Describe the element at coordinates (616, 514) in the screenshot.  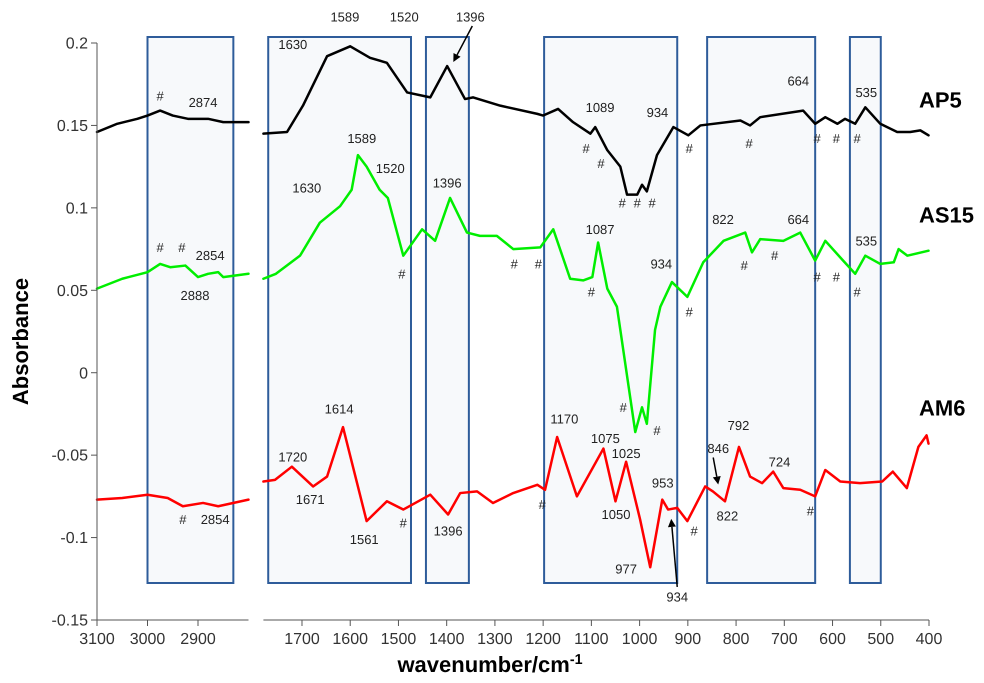
I see `annotation: 1050` at that location.